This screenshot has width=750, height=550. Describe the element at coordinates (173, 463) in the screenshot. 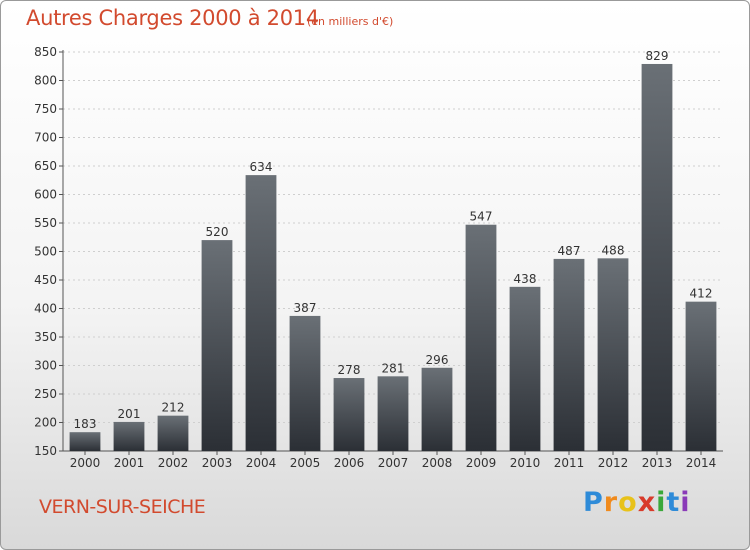

I see `x-tick-label-2002: 2002` at that location.